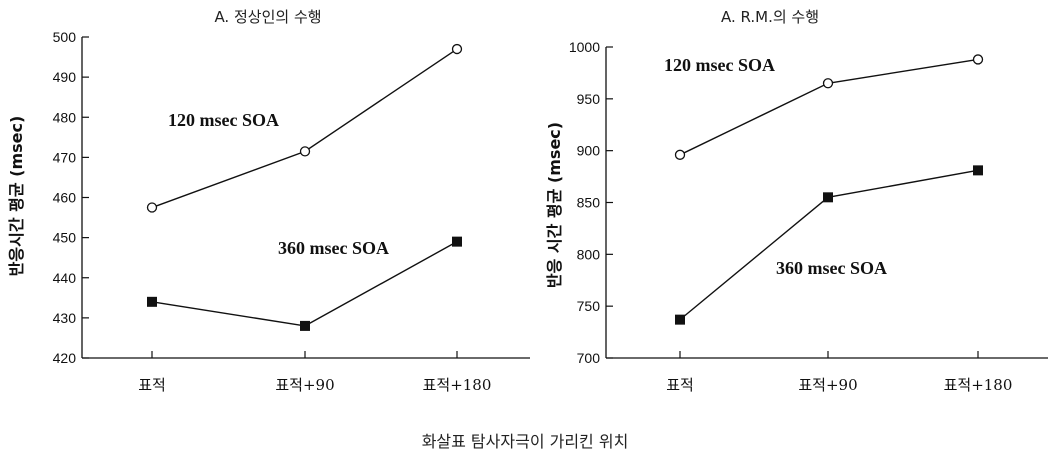 The height and width of the screenshot is (464, 1050). I want to click on panel-title: A. 정상인의 수행, so click(267, 17).